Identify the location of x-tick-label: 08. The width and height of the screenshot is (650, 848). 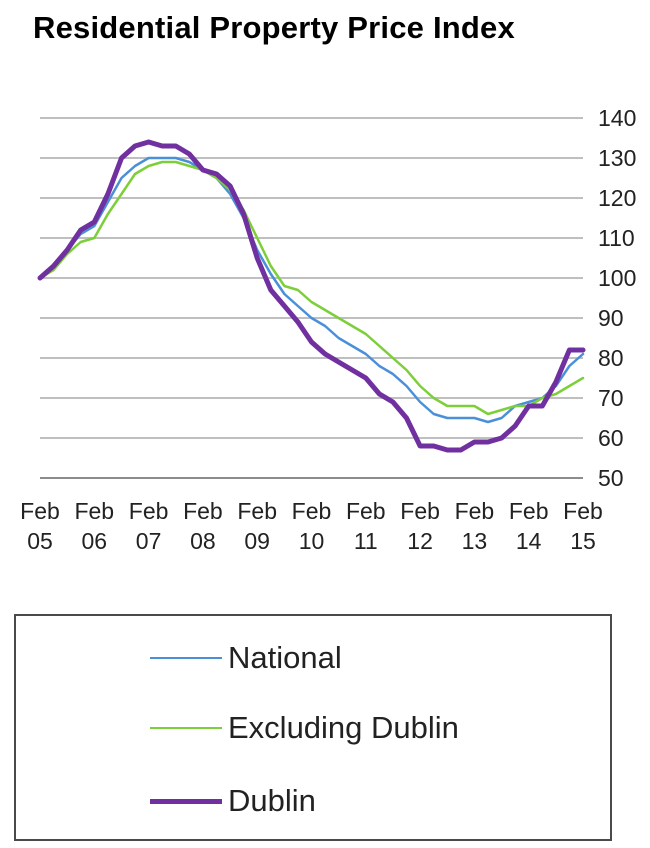
(203, 541).